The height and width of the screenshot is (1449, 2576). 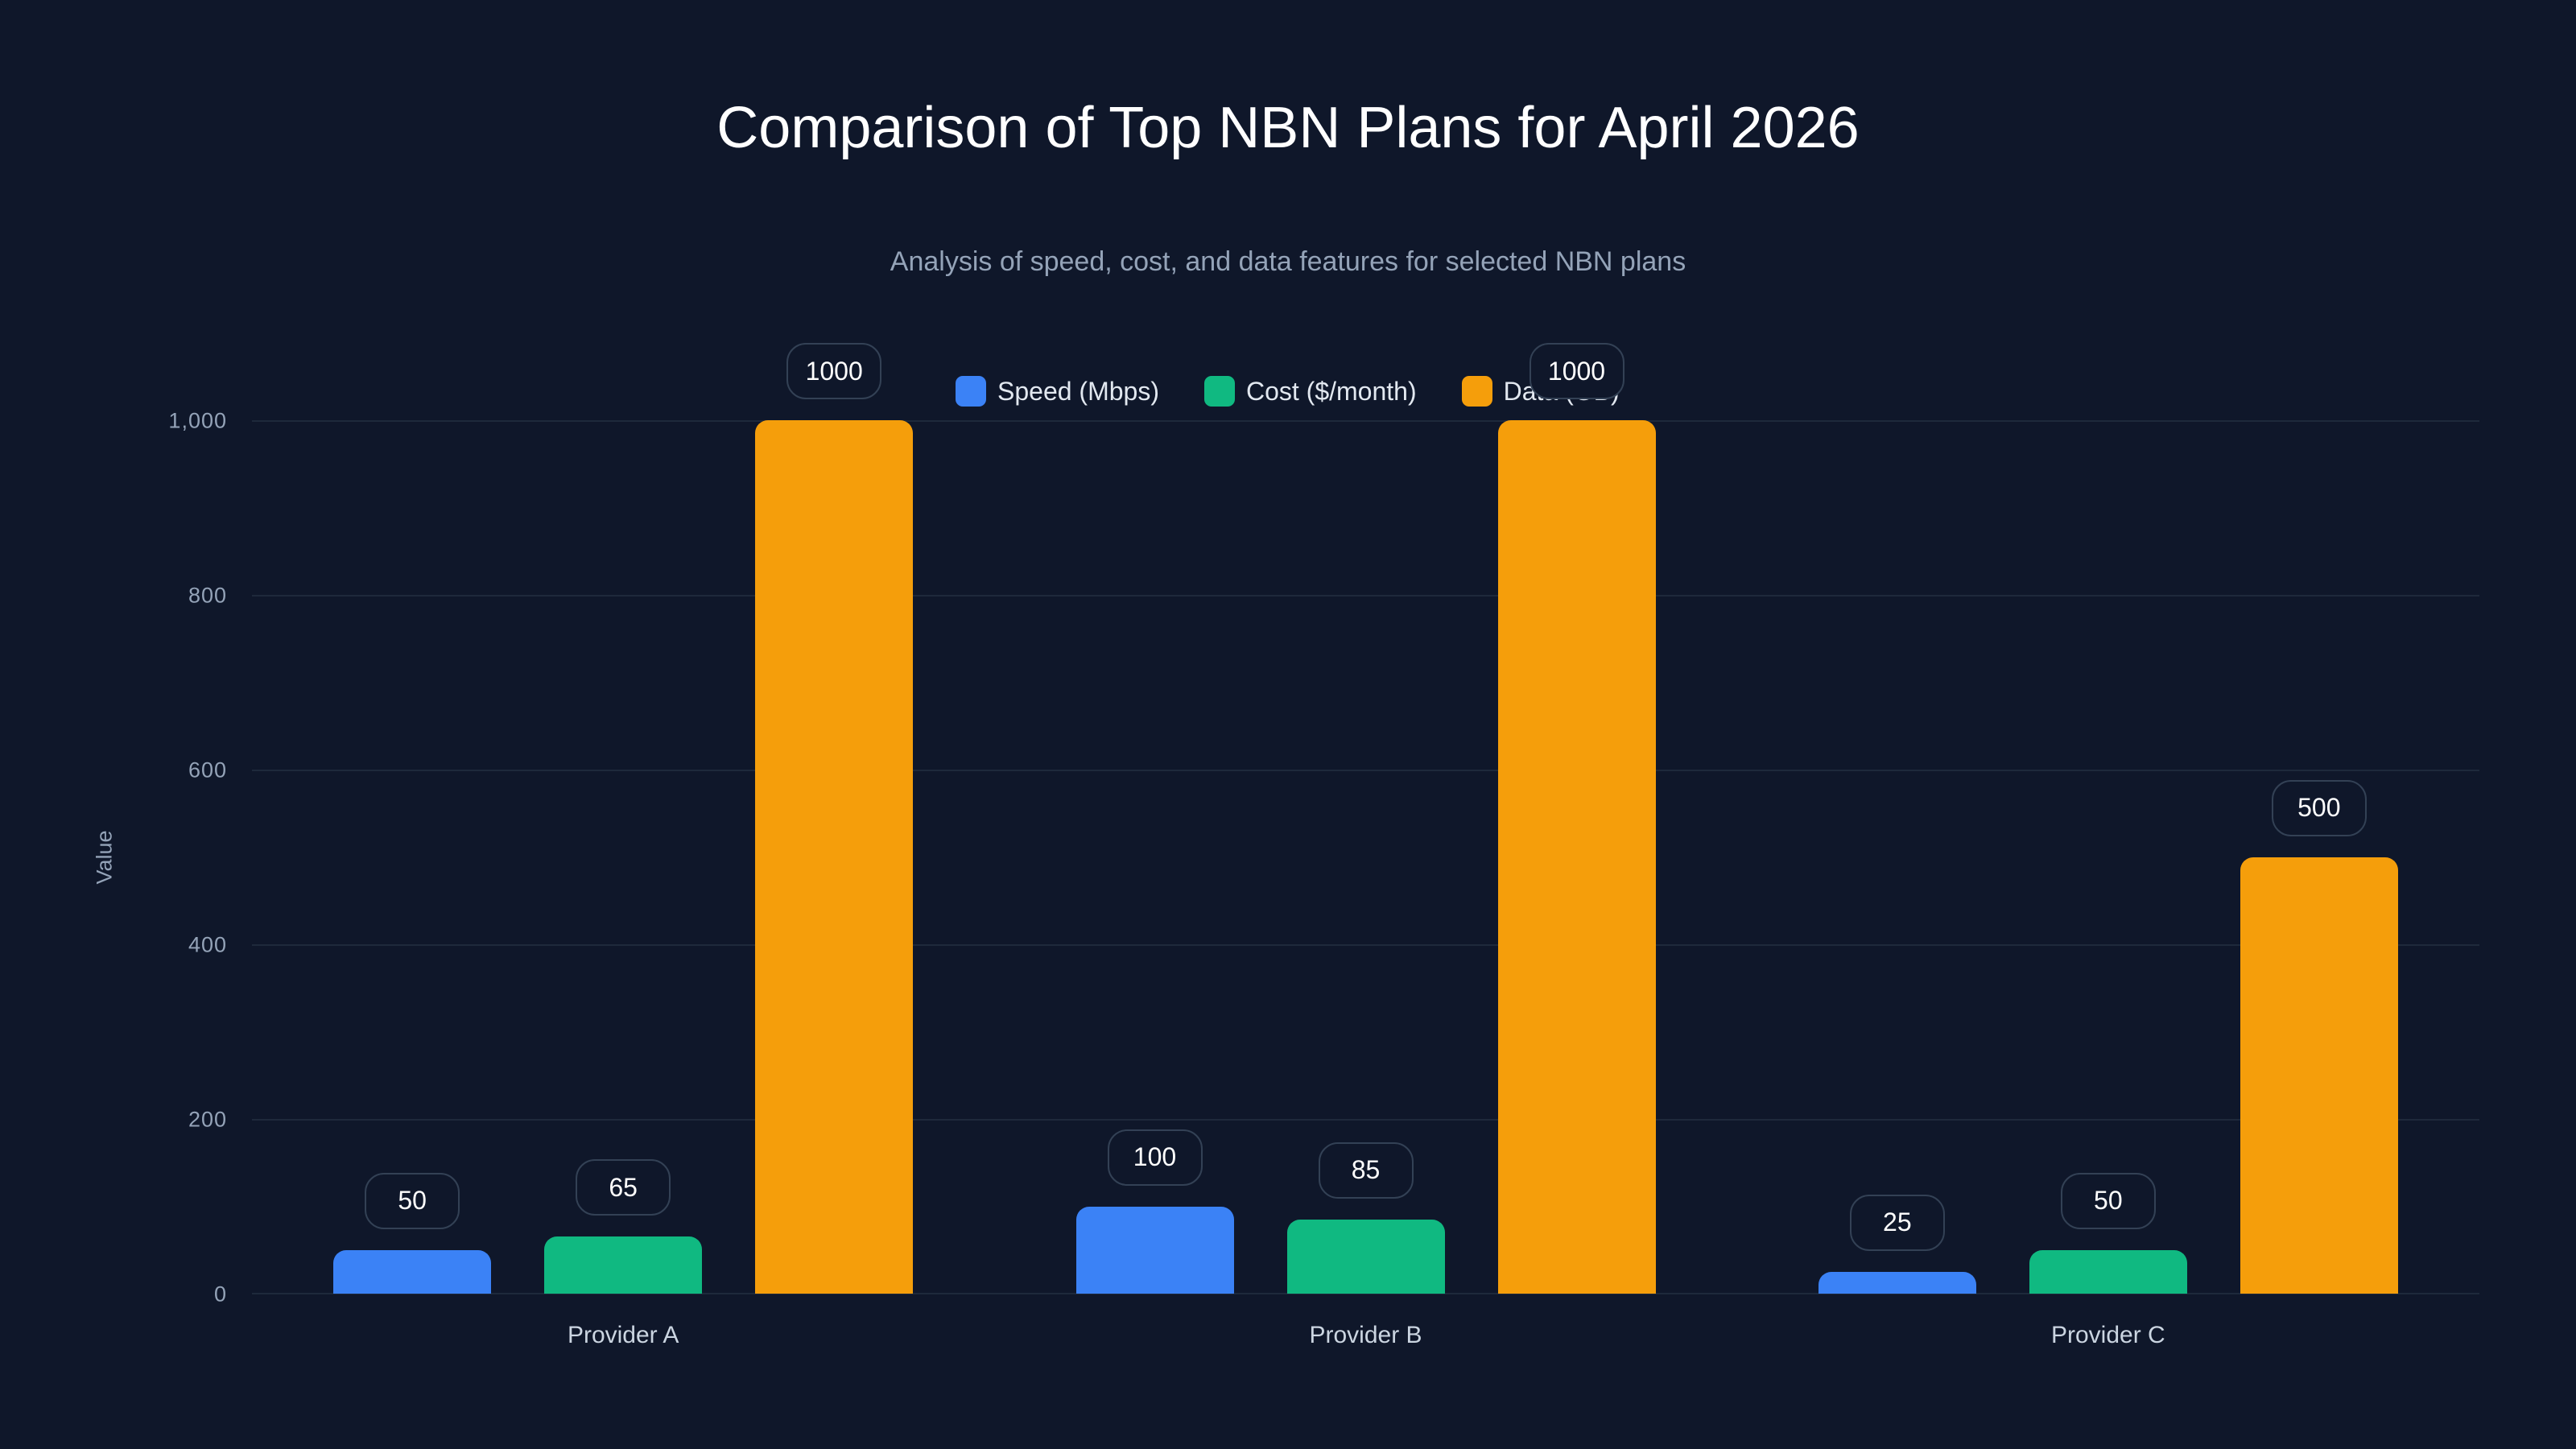 What do you see at coordinates (104, 857) in the screenshot?
I see `y-axis-label: Value` at bounding box center [104, 857].